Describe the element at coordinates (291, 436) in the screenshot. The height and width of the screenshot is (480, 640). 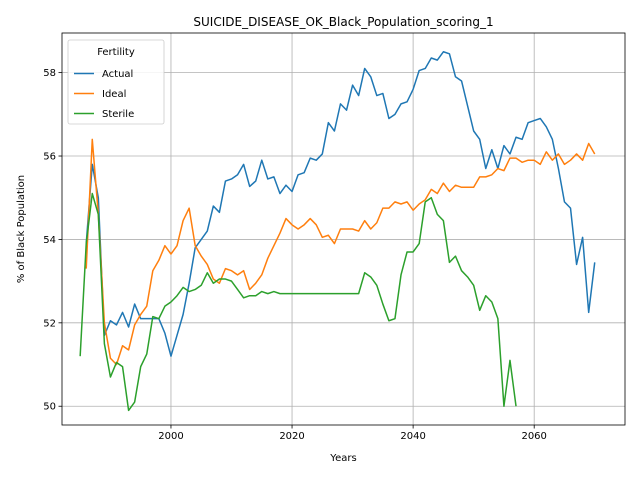
I see `x-tick-label: 2020` at that location.